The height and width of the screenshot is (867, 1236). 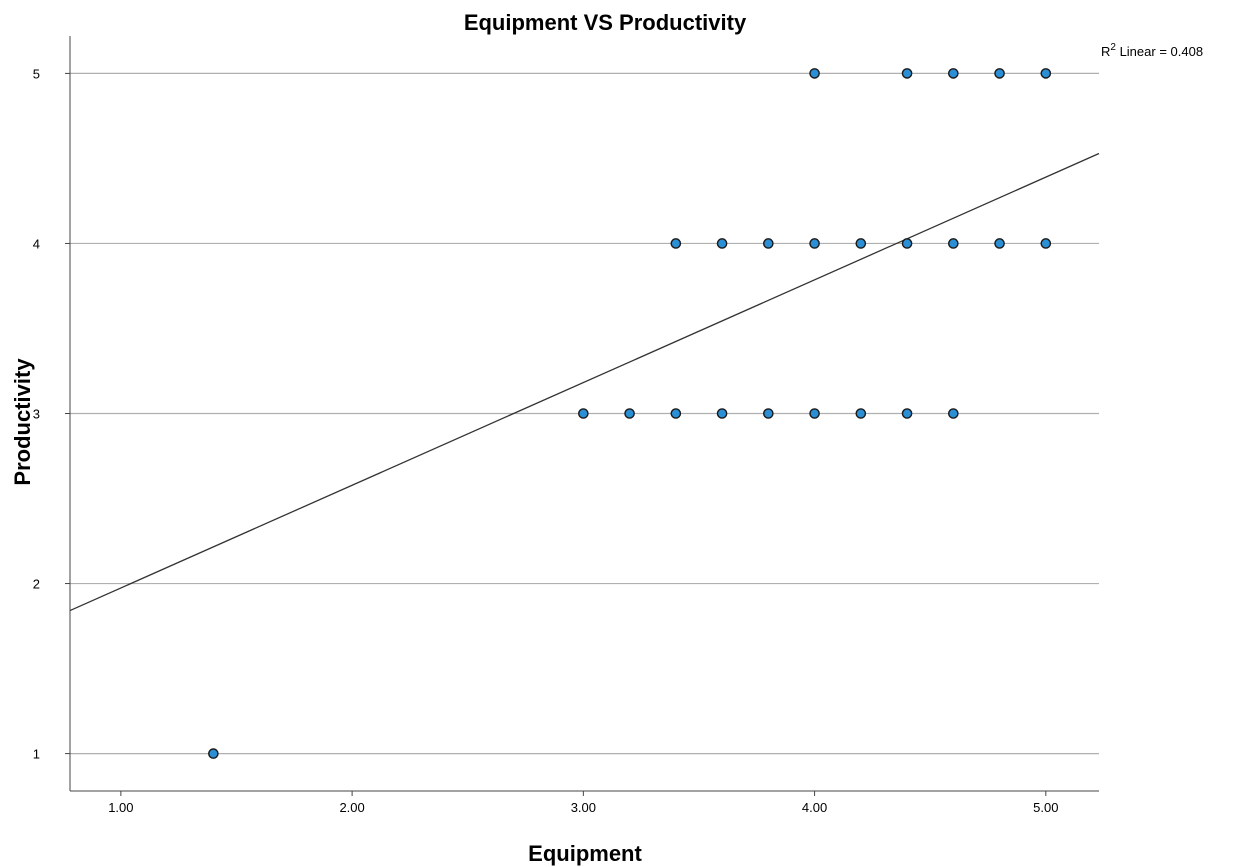 I want to click on x-tick-label: 2.00, so click(x=351, y=807).